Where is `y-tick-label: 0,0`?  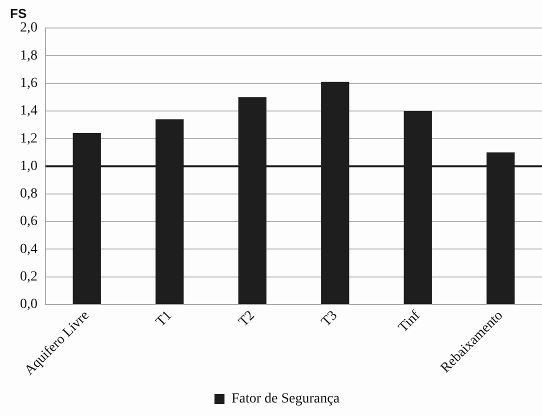
y-tick-label: 0,0 is located at coordinates (29, 304).